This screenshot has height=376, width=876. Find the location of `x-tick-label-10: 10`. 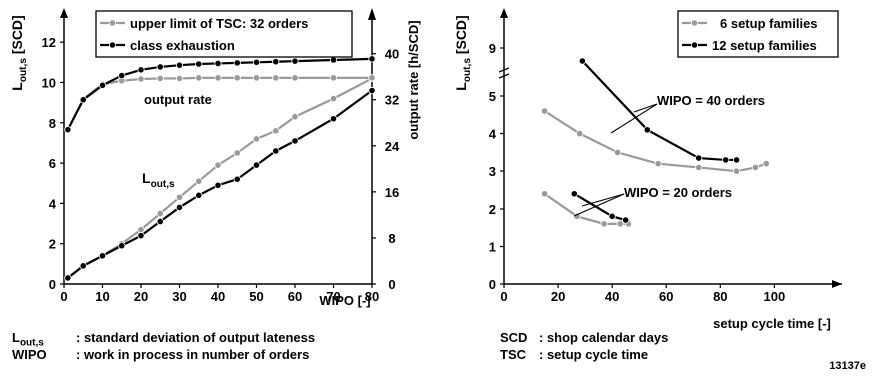

x-tick-label-10: 10 is located at coordinates (102, 296).